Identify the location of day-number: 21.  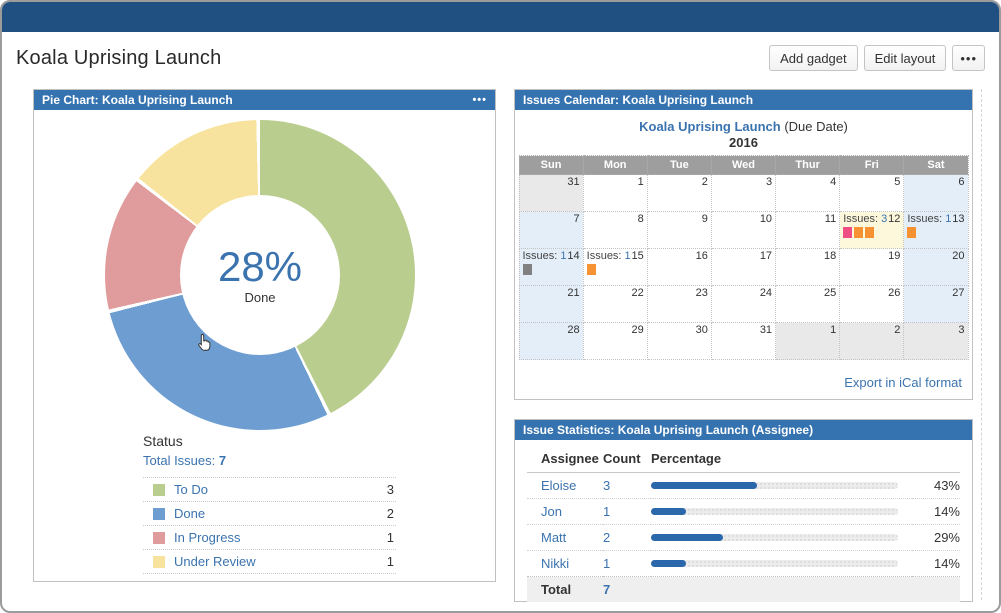
(573, 293).